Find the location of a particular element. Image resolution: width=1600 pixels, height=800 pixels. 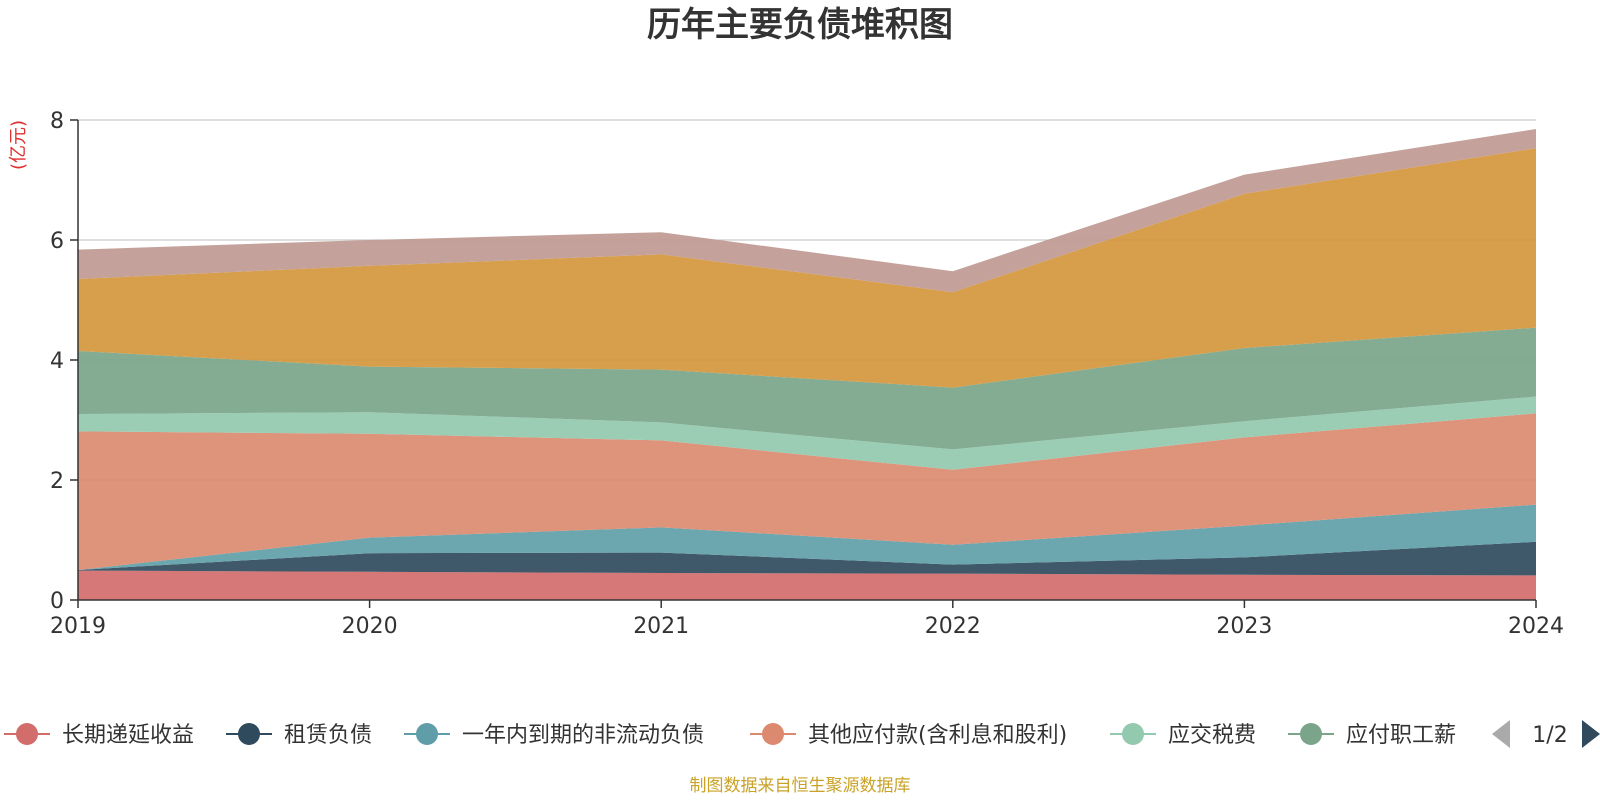

legend-label: 长期递延收益 is located at coordinates (128, 735).